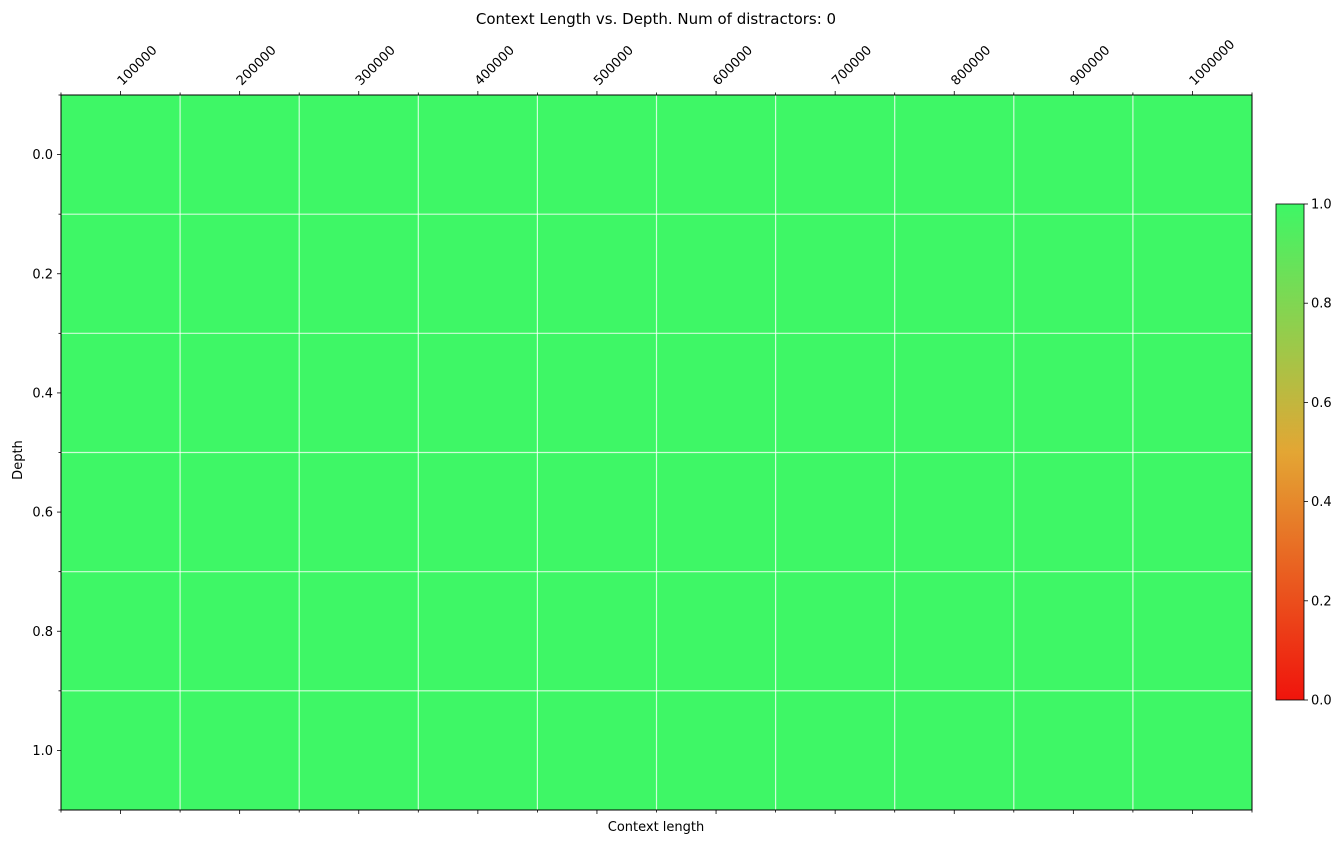 The height and width of the screenshot is (844, 1342). Describe the element at coordinates (1321, 601) in the screenshot. I see `colorbar-tick-label: 0.2` at that location.